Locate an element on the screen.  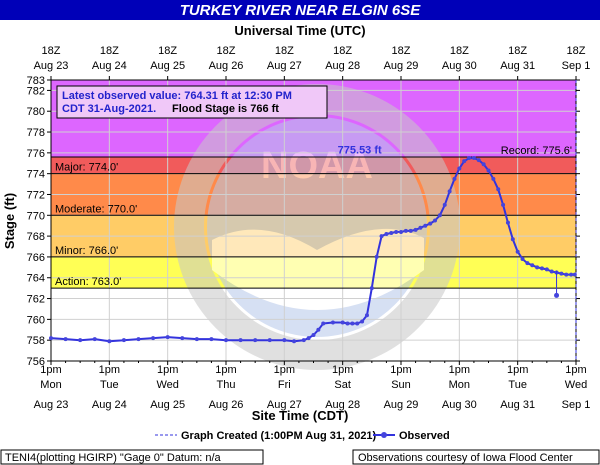
top-tick-label: Aug 31 is located at coordinates (517, 66).